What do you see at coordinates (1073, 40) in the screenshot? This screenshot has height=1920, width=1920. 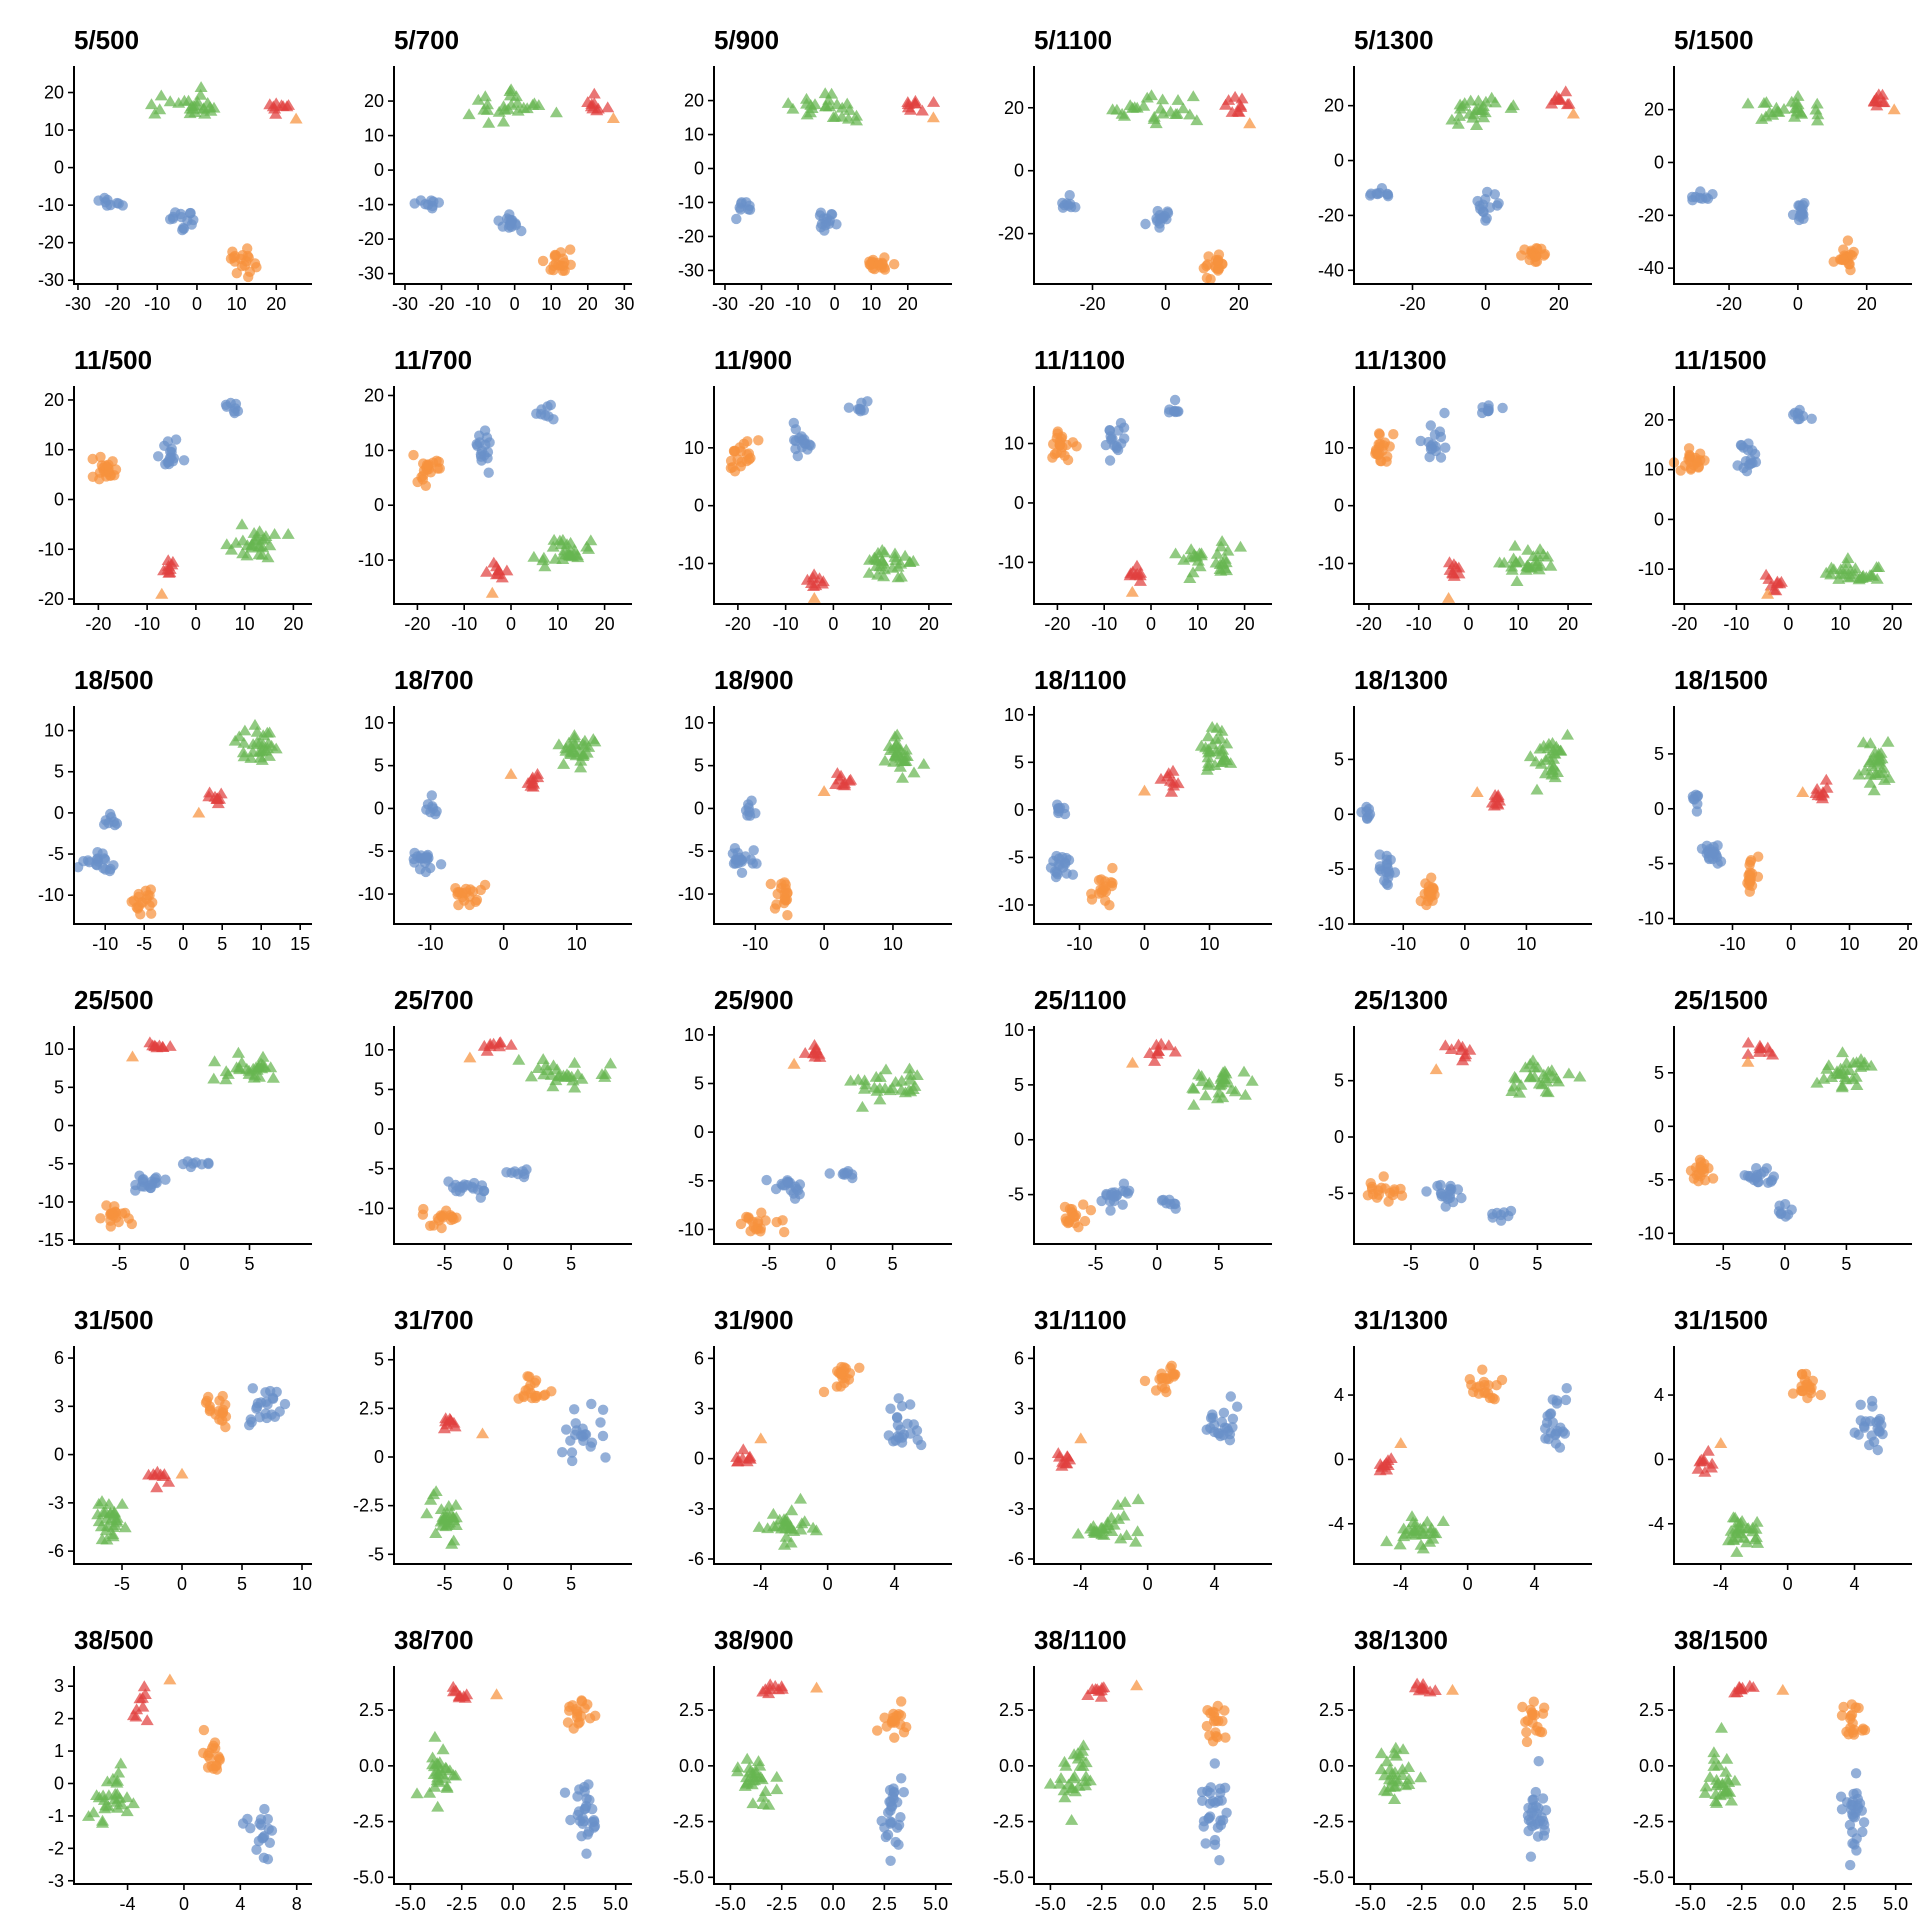 I see `panel-title: 5/1100` at bounding box center [1073, 40].